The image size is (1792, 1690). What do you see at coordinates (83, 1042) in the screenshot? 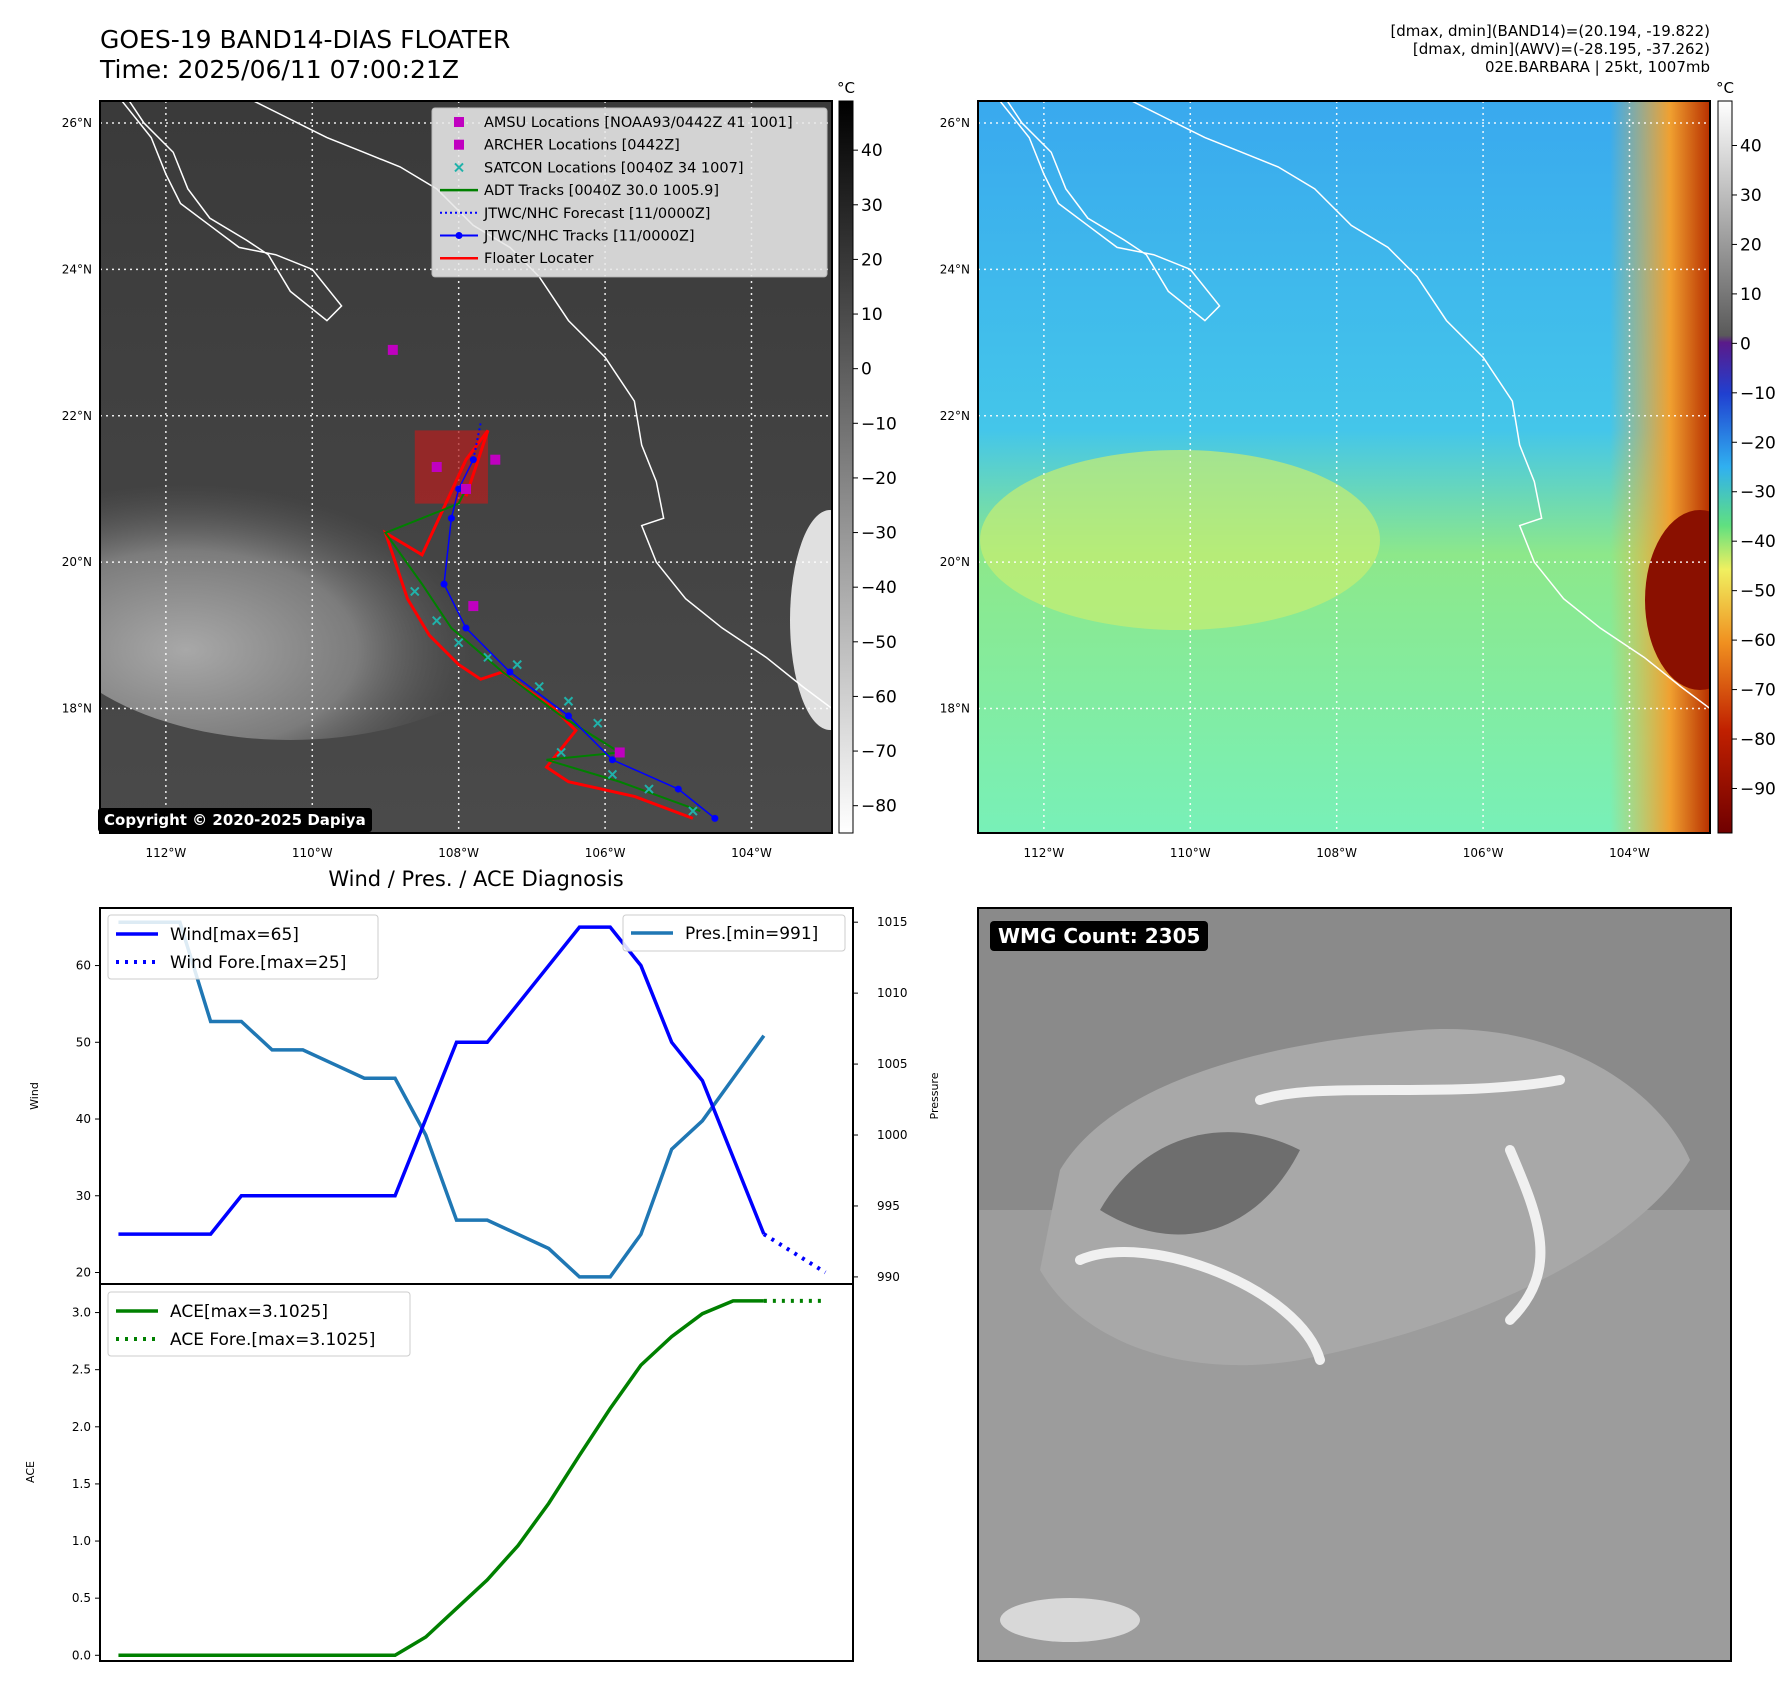
I see `wind-ytick-label: 50` at bounding box center [83, 1042].